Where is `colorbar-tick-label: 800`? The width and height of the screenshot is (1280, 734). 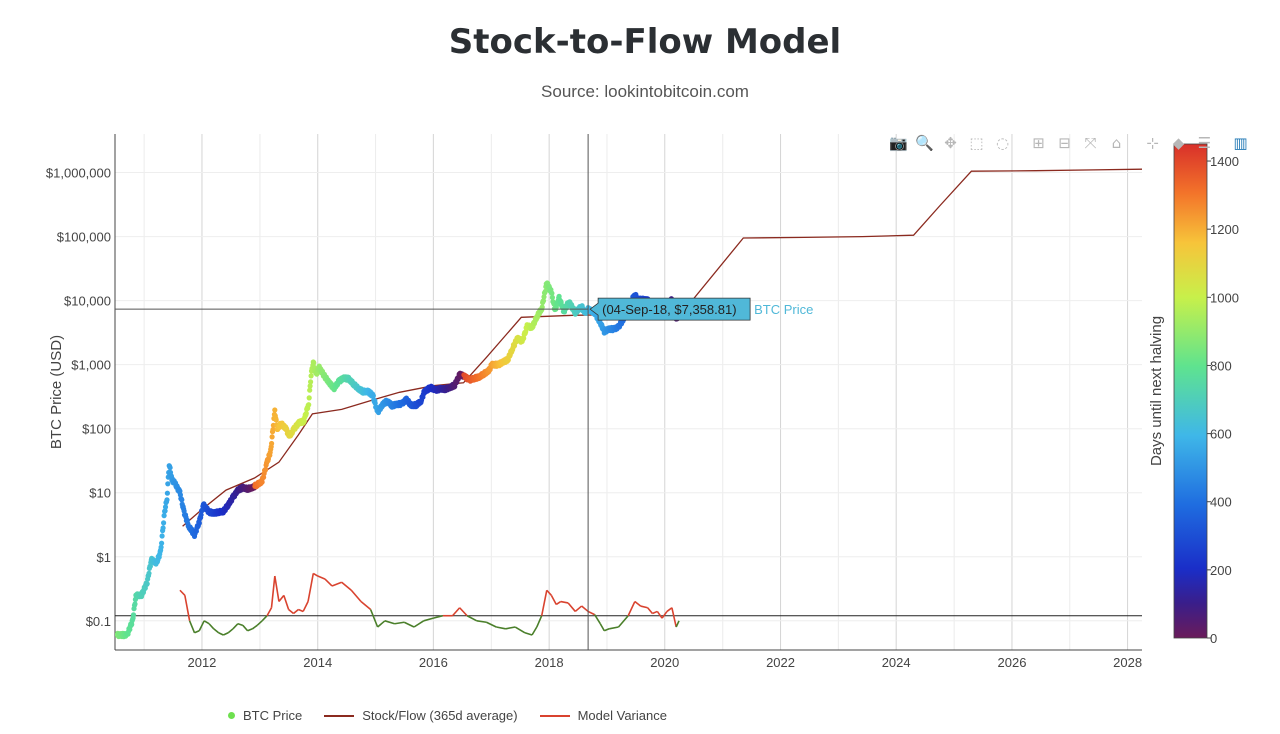
colorbar-tick-label: 800 is located at coordinates (1221, 365).